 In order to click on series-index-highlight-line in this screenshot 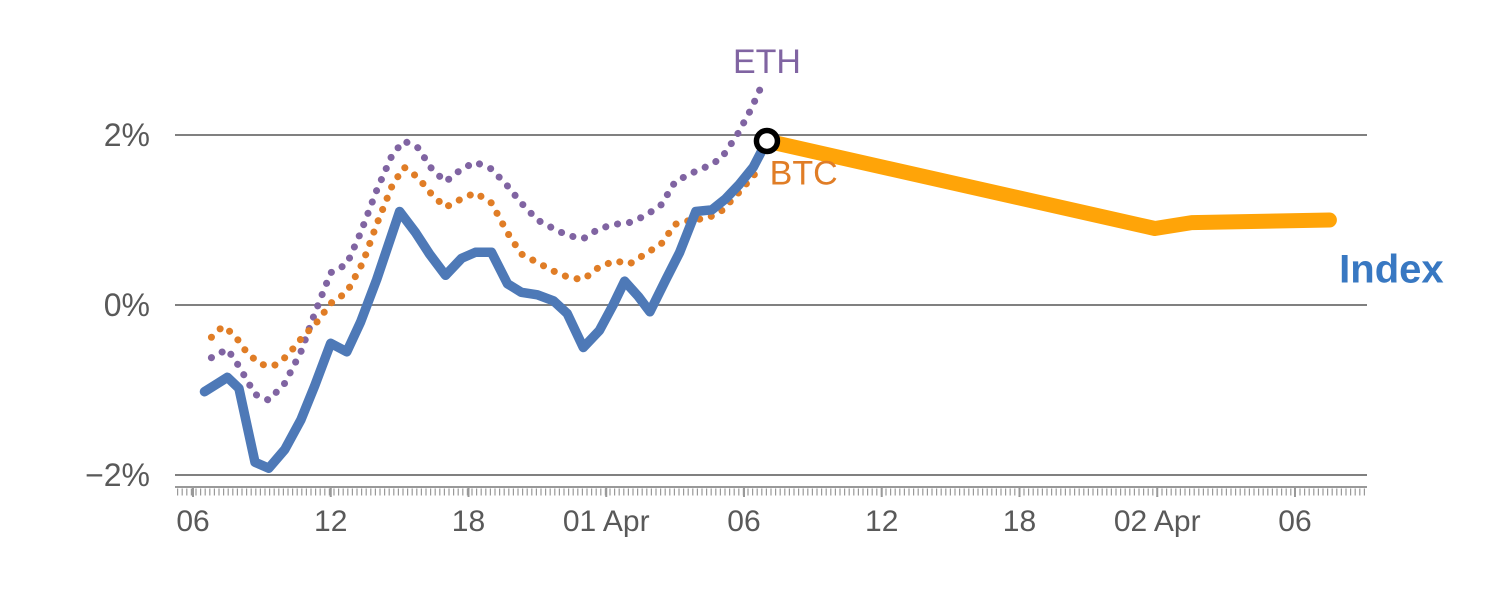, I will do `click(1048, 184)`.